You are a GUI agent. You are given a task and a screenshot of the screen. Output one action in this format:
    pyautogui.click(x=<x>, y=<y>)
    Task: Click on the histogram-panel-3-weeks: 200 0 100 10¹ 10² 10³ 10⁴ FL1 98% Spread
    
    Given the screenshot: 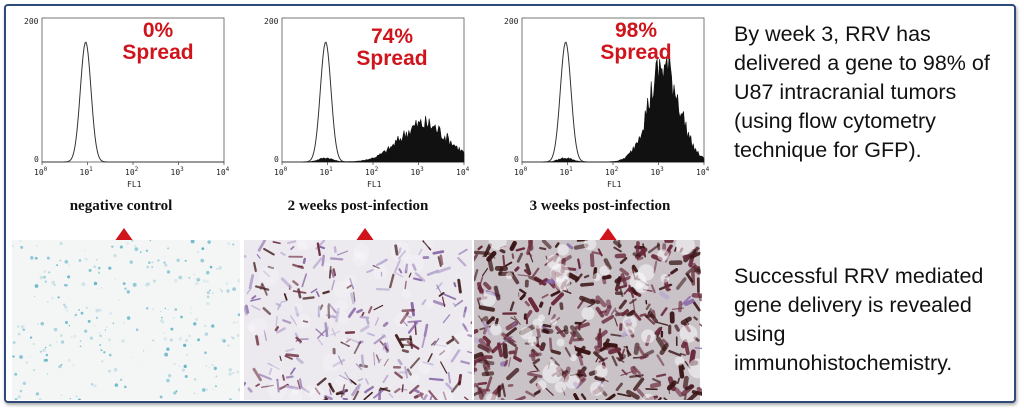 What is the action you would take?
    pyautogui.click(x=614, y=100)
    